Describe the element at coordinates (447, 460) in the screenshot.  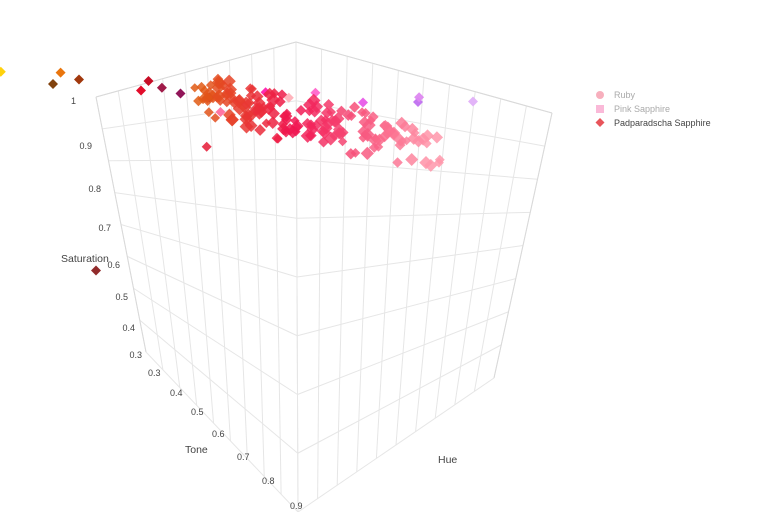
I see `hue-axis-title: Hue` at that location.